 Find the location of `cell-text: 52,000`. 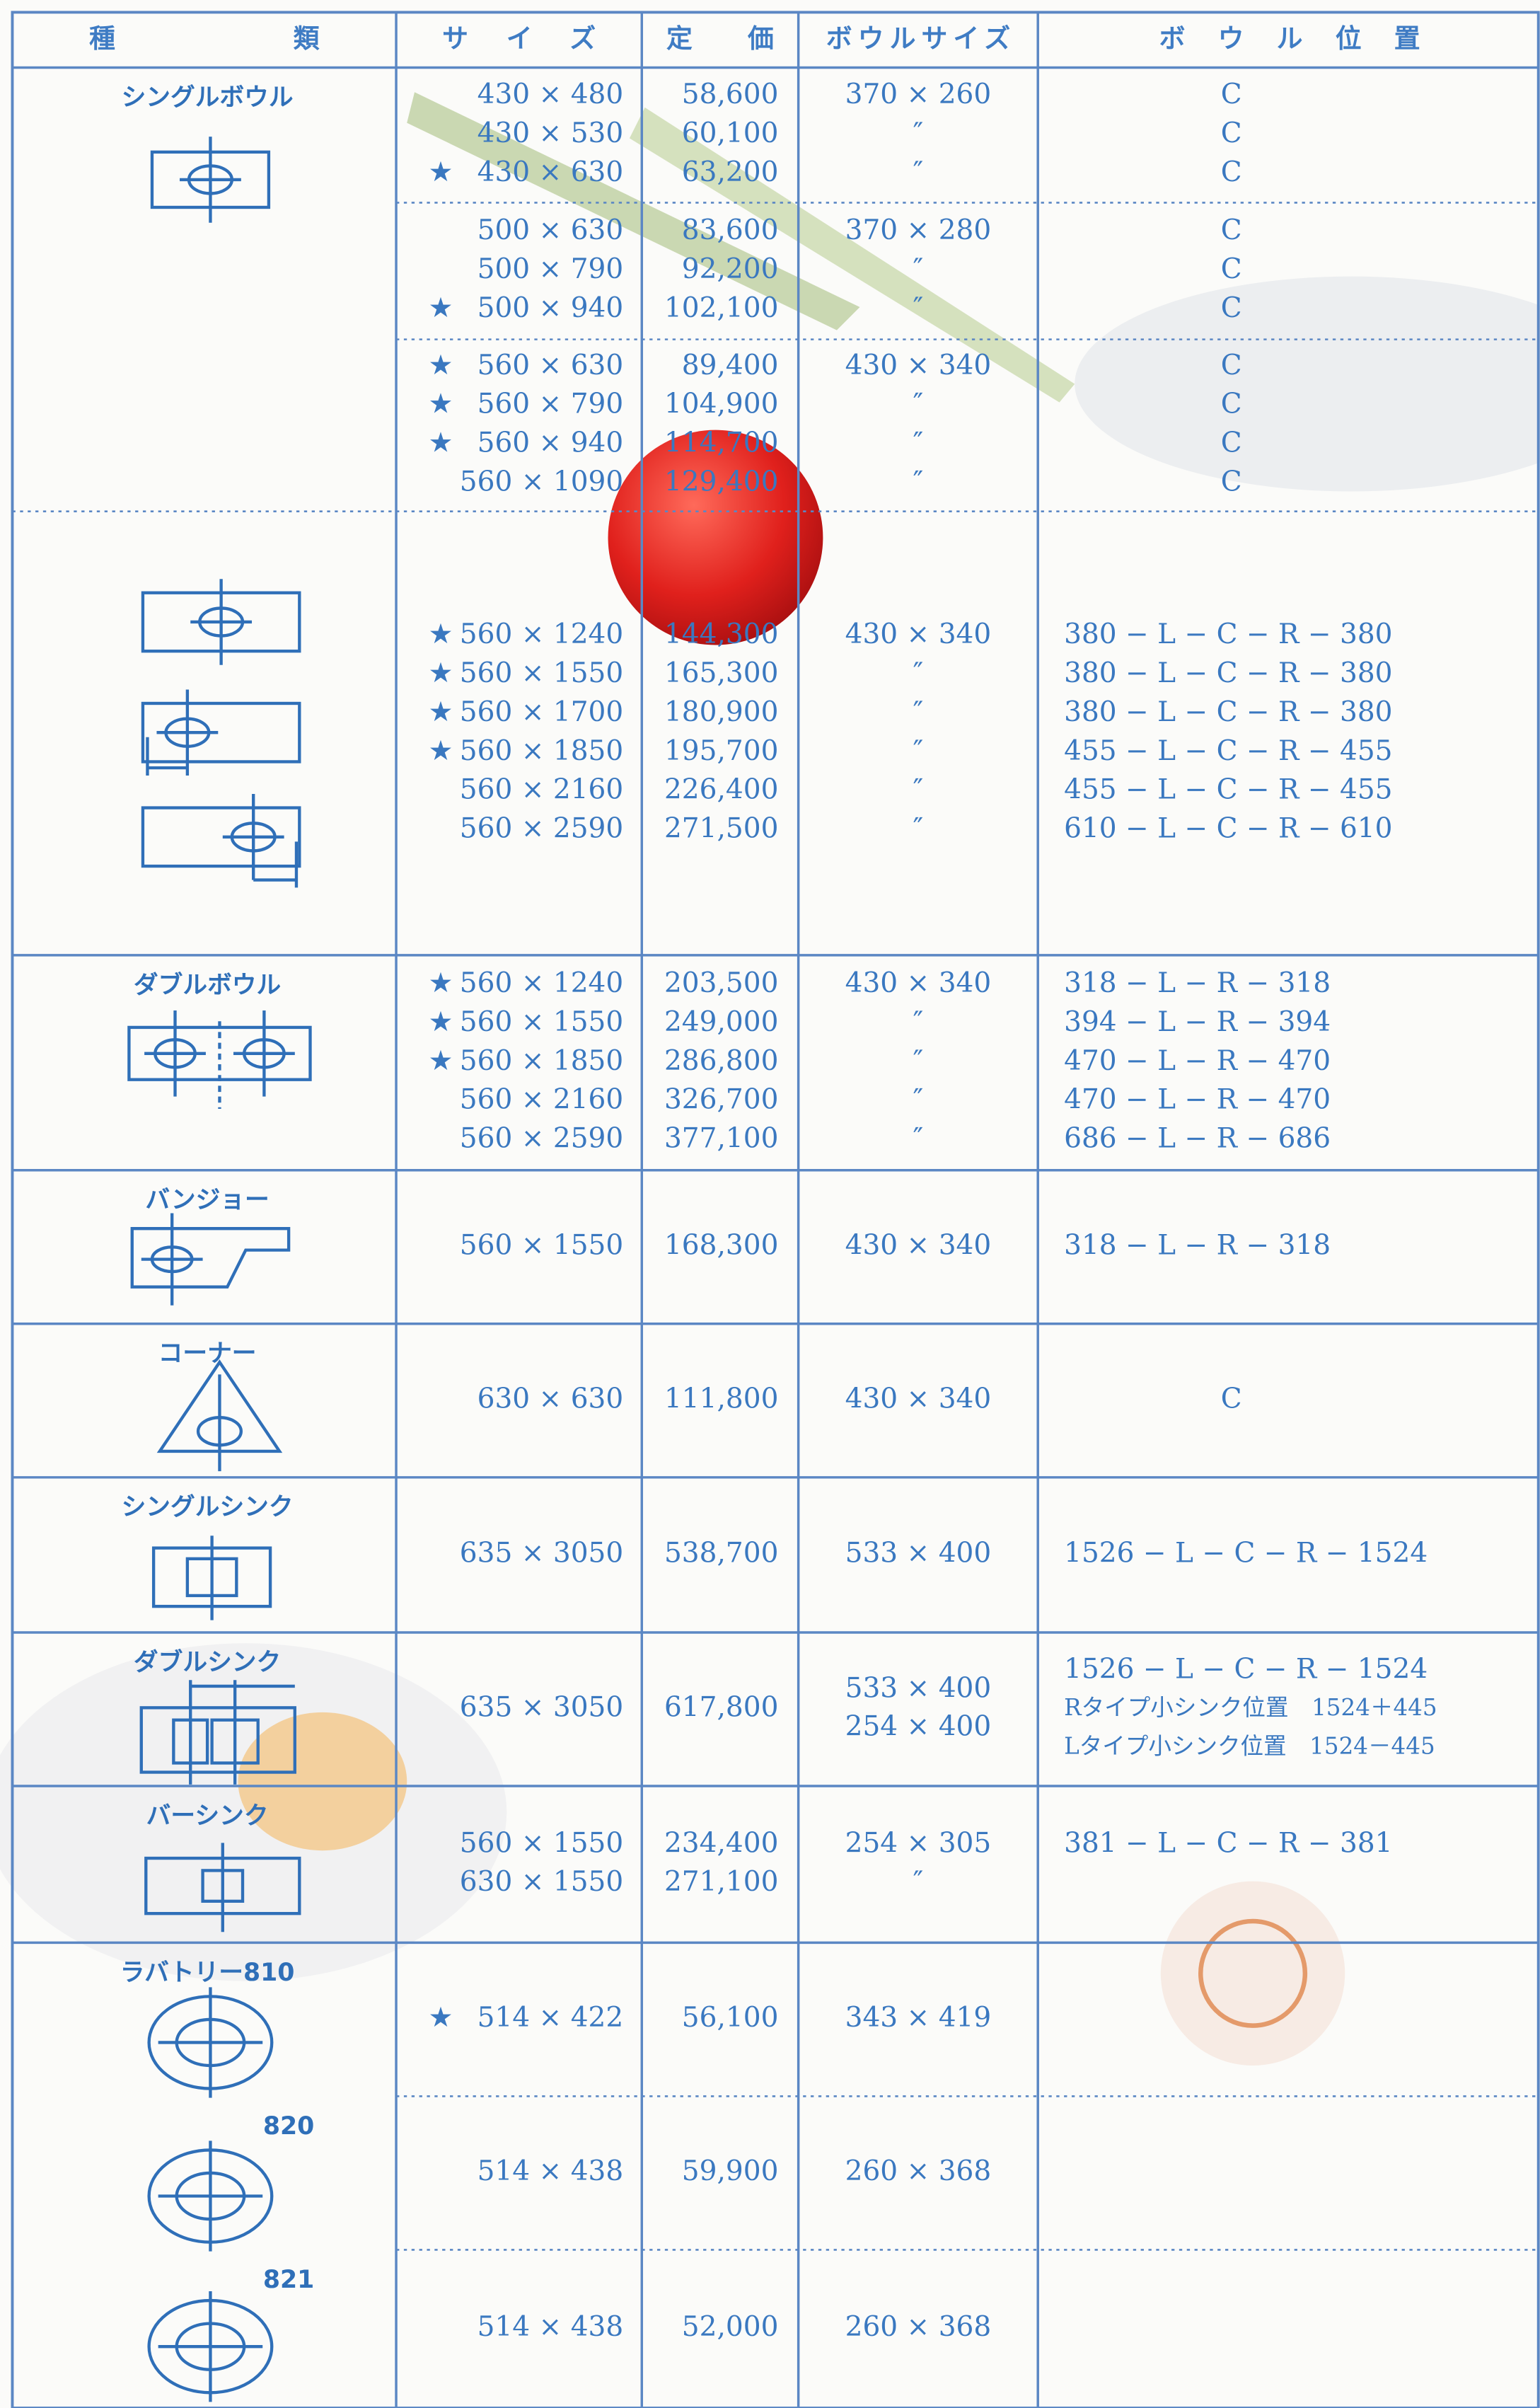

cell-text: 52,000 is located at coordinates (730, 2327).